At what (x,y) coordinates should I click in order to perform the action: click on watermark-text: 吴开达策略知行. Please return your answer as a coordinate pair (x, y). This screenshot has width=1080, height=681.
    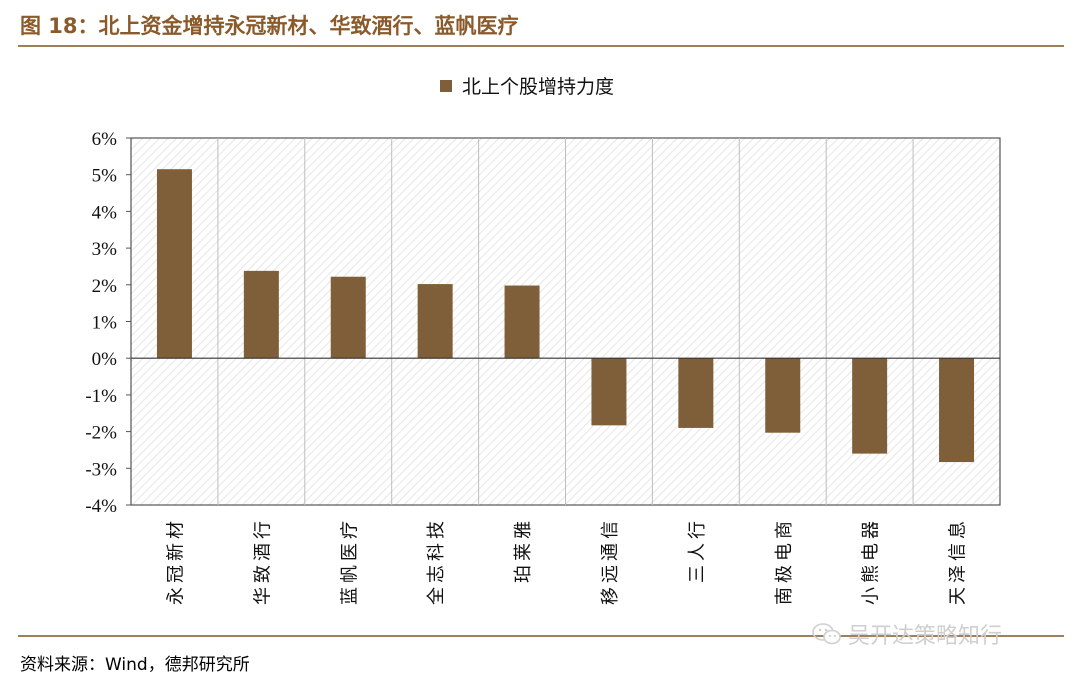
    Looking at the image, I should click on (925, 636).